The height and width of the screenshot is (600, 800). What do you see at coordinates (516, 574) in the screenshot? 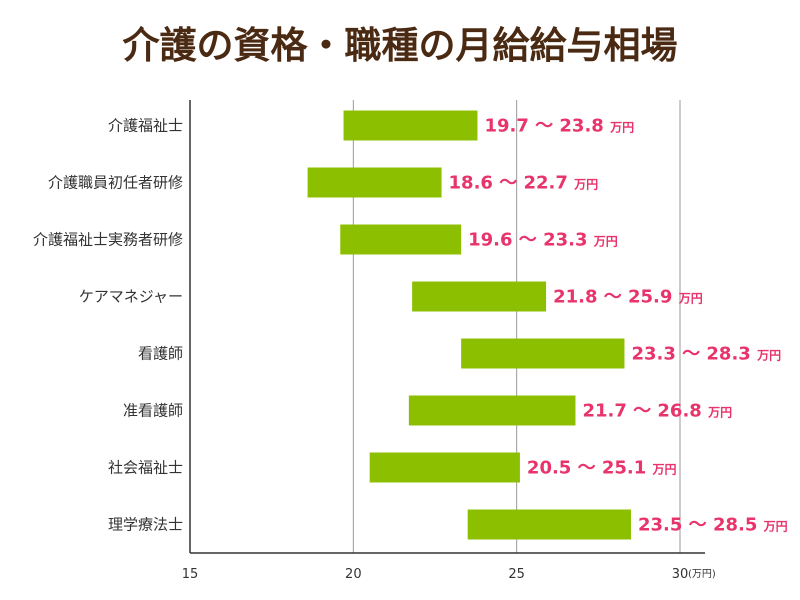
I see `x-tick-label: 25` at bounding box center [516, 574].